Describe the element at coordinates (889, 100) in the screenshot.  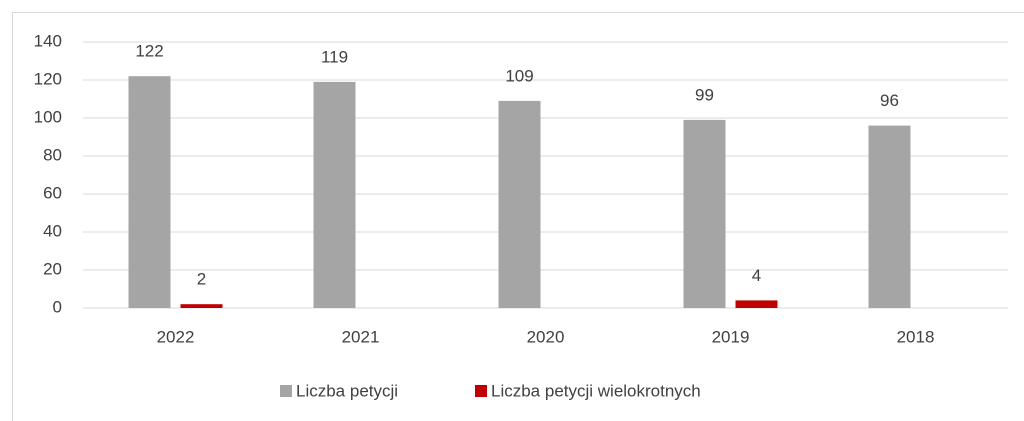
I see `data-label: 96` at that location.